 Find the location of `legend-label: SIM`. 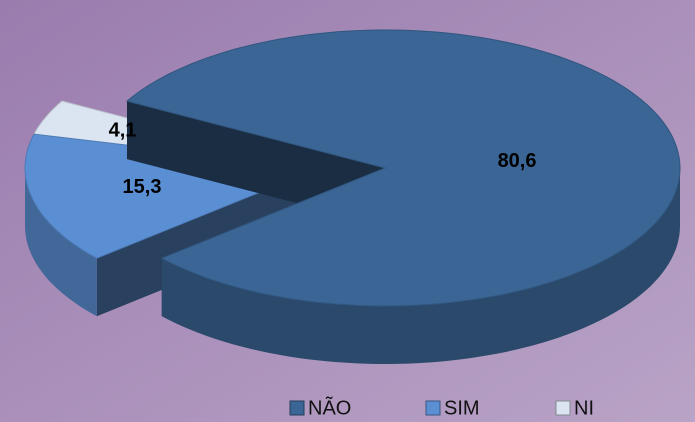

legend-label: SIM is located at coordinates (462, 408).